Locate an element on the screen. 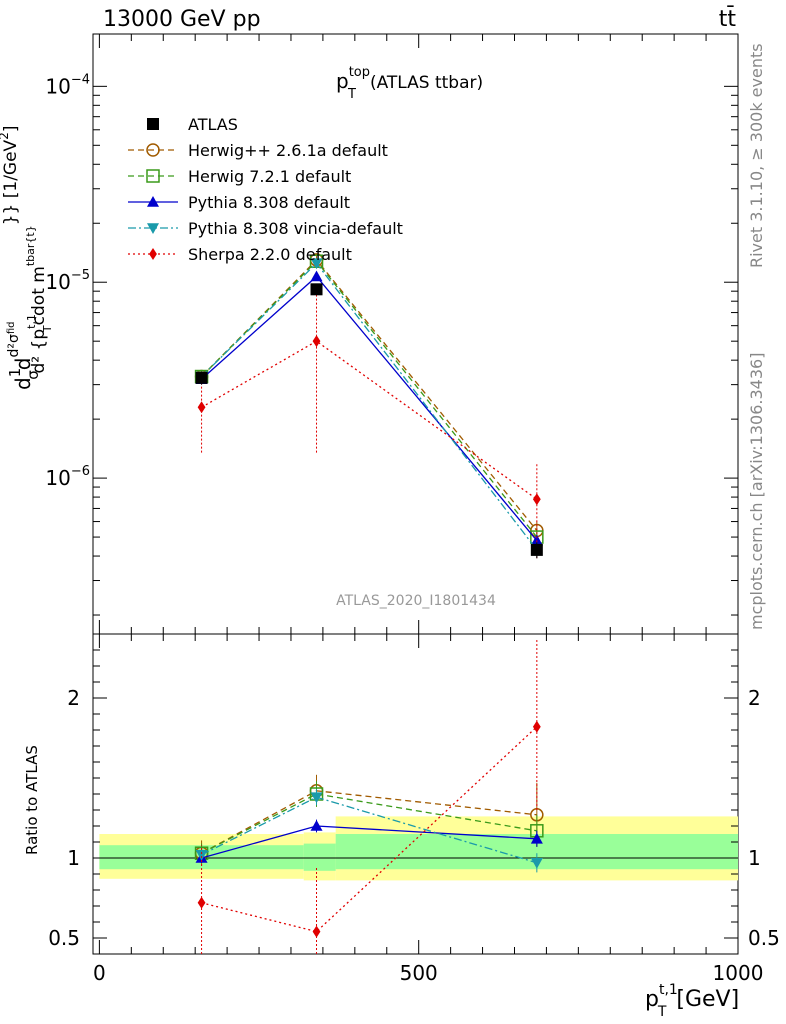 Image resolution: width=786 pixels, height=1024 pixels. legend-label: Herwig++ 2.6.1a default is located at coordinates (288, 150).